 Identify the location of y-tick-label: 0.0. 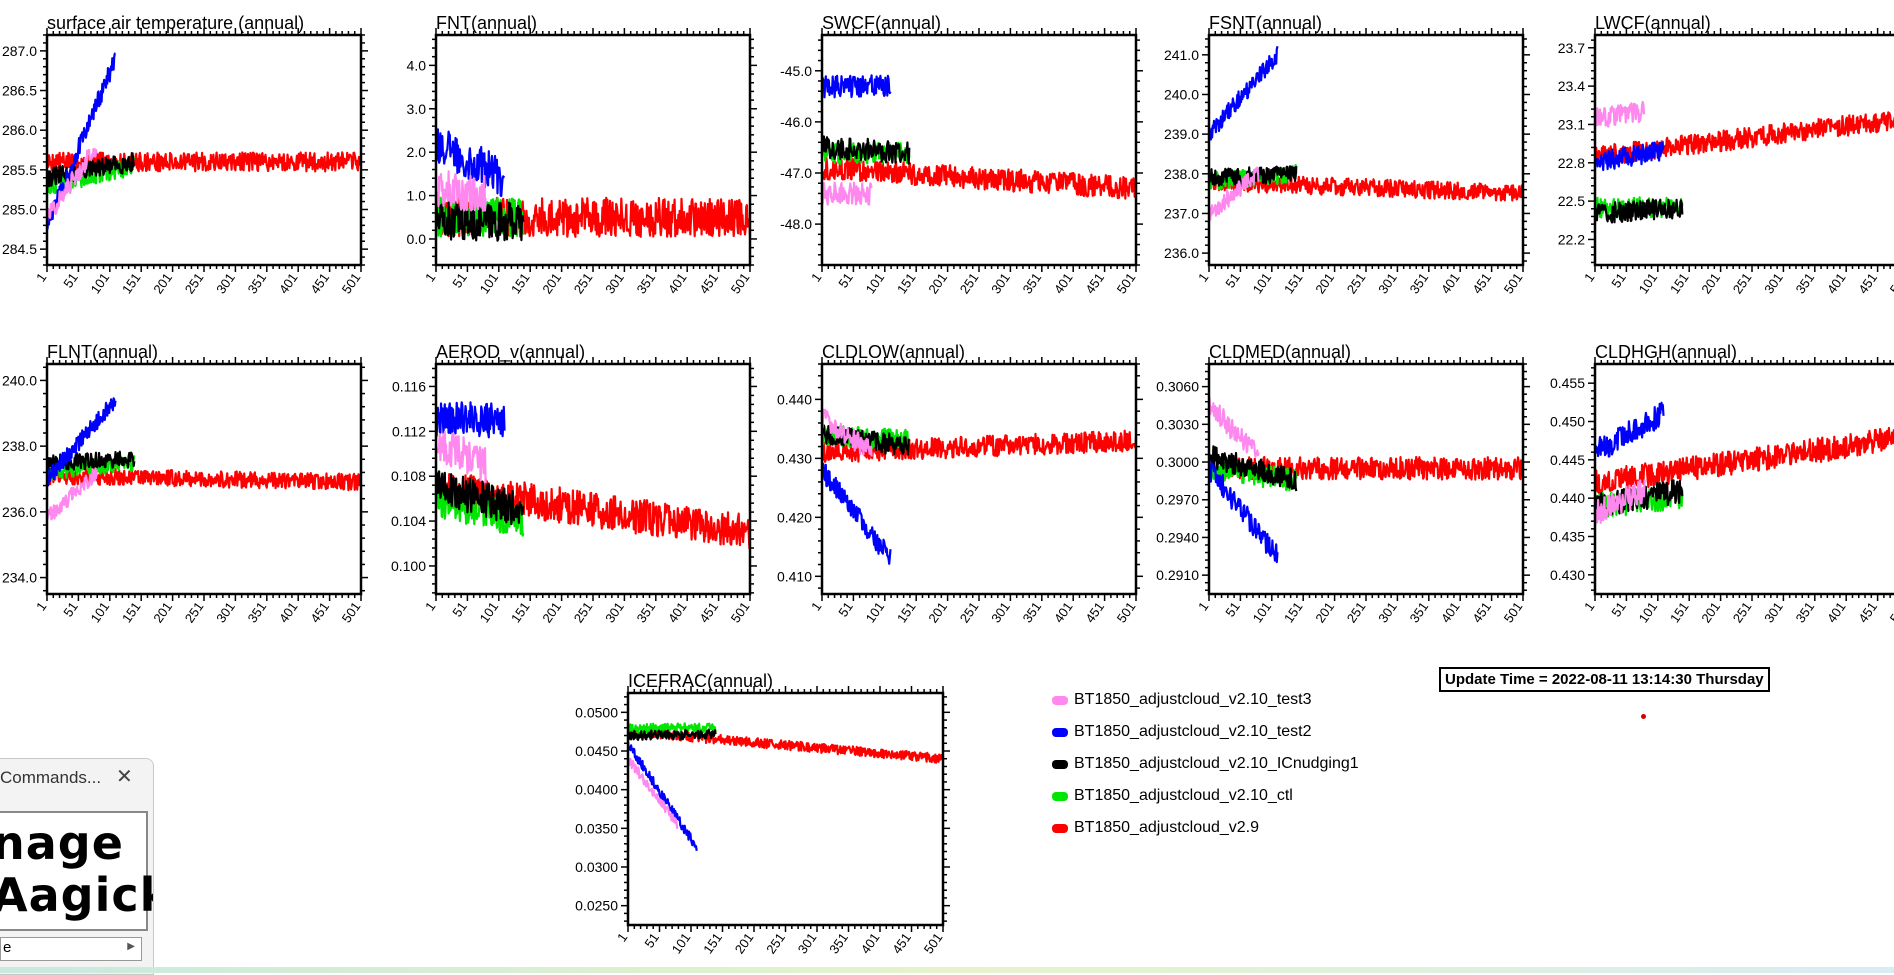
(417, 239).